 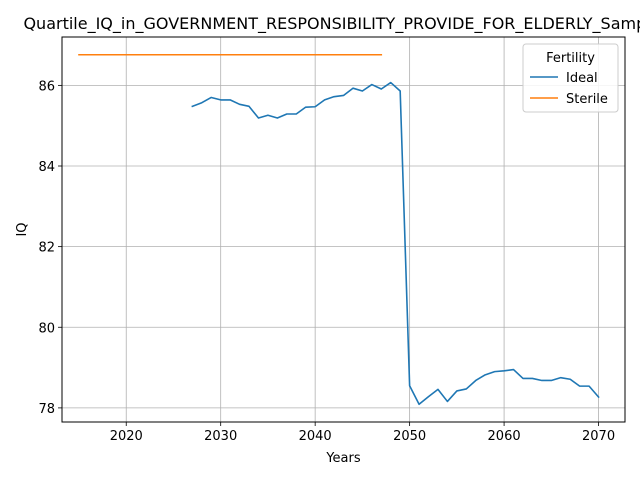 What do you see at coordinates (409, 436) in the screenshot?
I see `x-tick-label: 2050` at bounding box center [409, 436].